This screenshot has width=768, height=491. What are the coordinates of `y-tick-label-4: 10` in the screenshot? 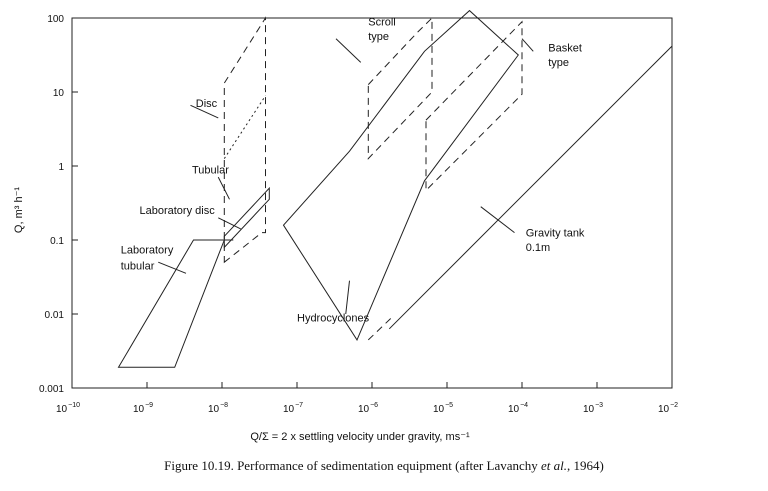 It's located at (59, 93).